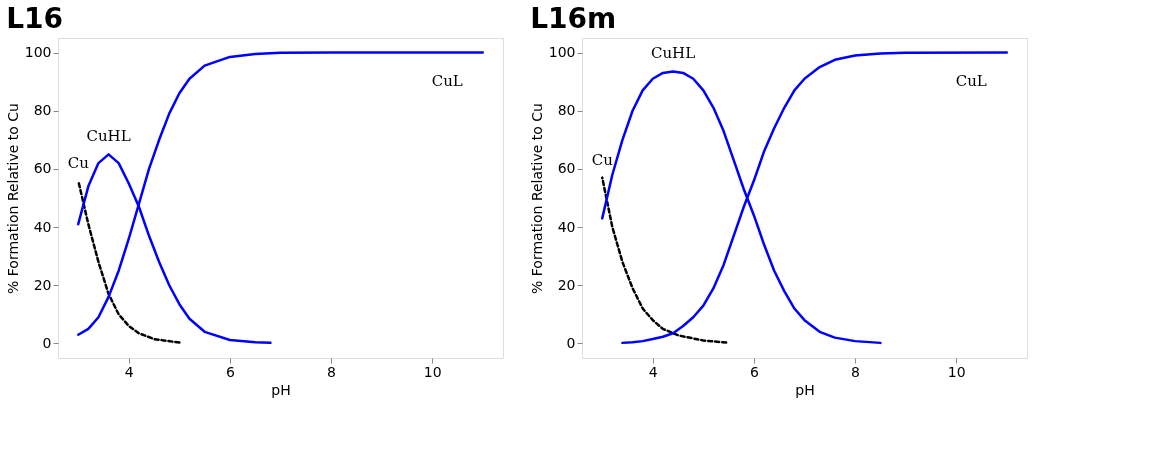 The height and width of the screenshot is (454, 1151). Describe the element at coordinates (573, 18) in the screenshot. I see `chart-title: L16m` at that location.